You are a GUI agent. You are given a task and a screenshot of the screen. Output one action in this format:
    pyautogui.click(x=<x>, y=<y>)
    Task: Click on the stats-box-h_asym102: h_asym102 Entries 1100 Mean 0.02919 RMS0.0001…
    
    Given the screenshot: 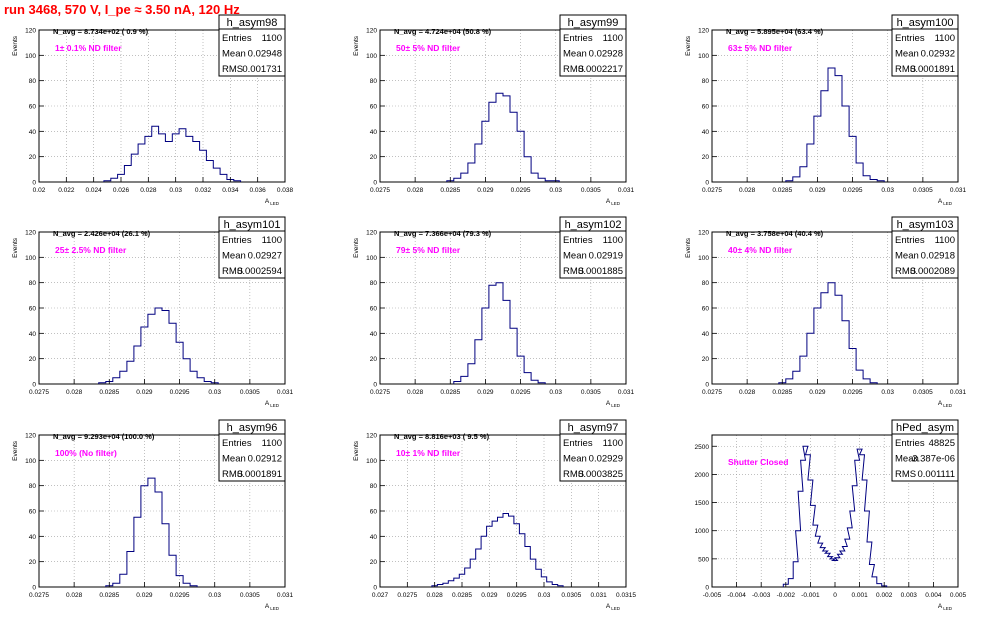 What is the action you would take?
    pyautogui.click(x=593, y=247)
    